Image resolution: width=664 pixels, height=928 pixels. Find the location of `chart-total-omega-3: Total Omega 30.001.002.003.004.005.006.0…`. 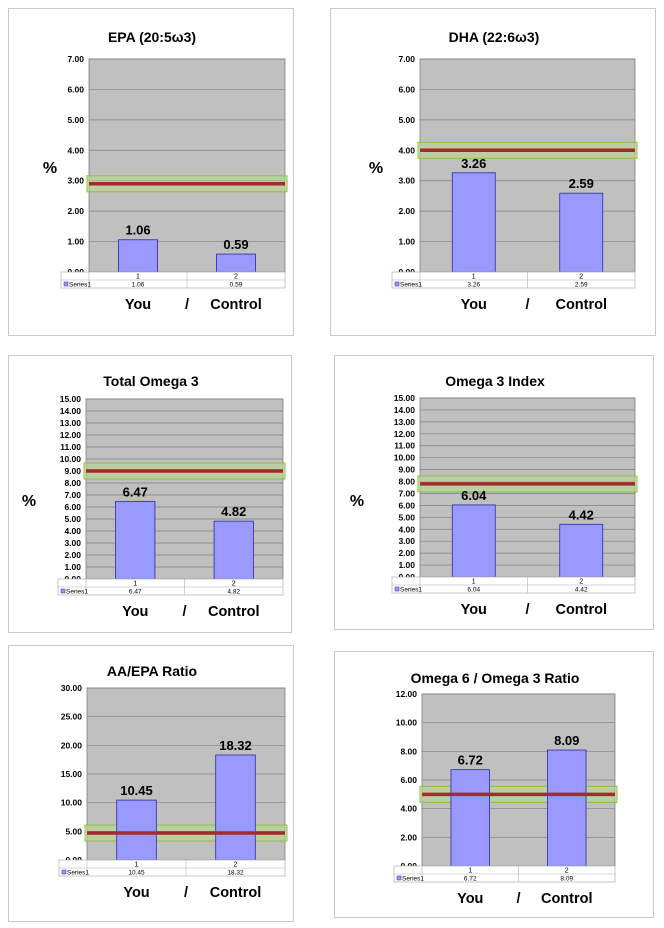

chart-total-omega-3: Total Omega 30.001.002.003.004.005.006.0… is located at coordinates (154, 496).